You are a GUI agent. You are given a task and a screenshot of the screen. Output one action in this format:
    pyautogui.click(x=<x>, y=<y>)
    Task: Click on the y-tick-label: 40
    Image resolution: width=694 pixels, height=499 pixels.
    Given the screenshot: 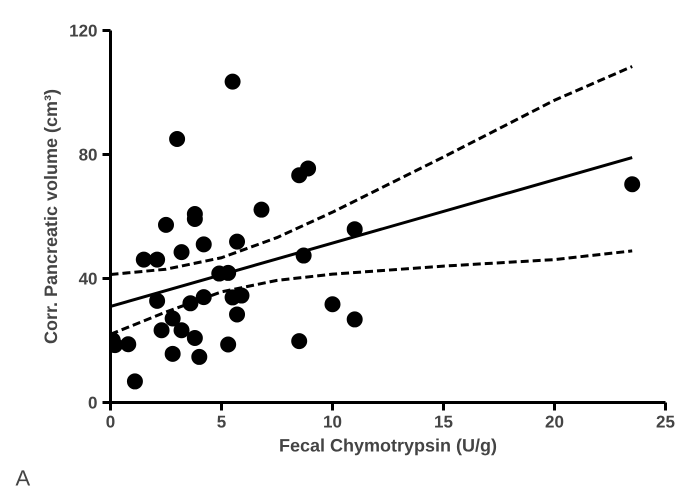 What is the action you would take?
    pyautogui.click(x=88, y=279)
    